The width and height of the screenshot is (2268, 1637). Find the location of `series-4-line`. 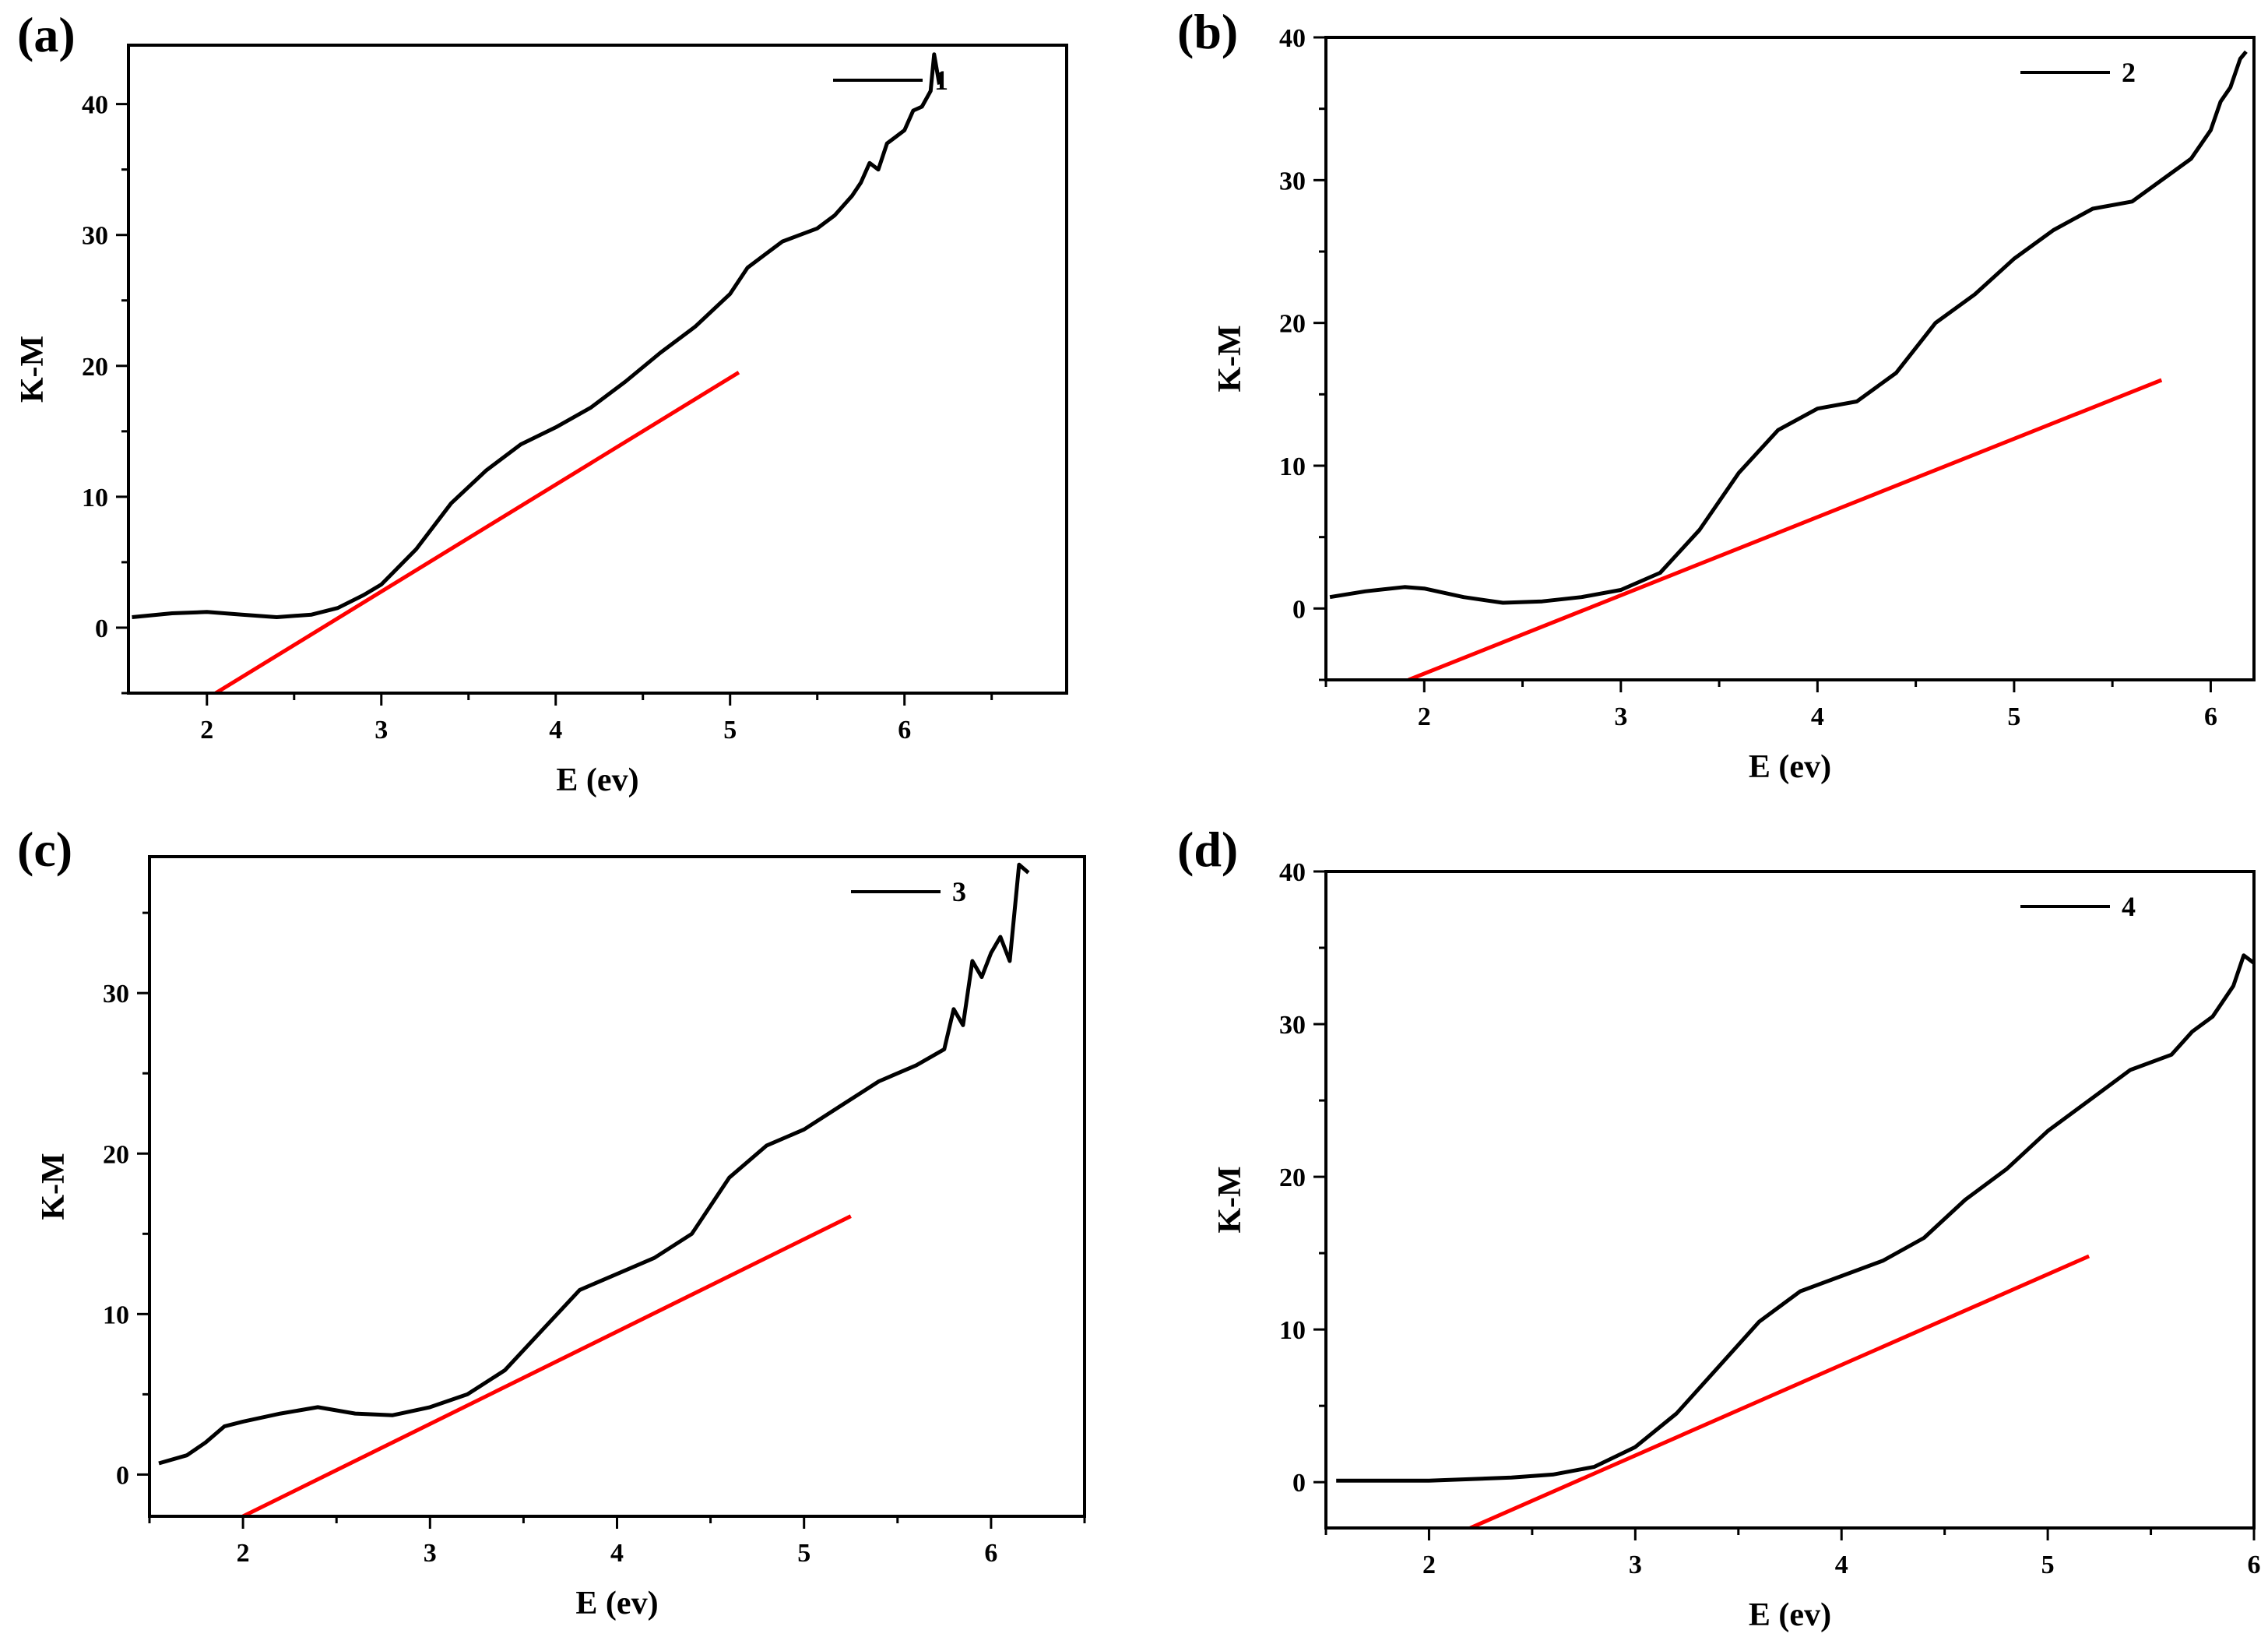

series-4-line is located at coordinates (1795, 1218).